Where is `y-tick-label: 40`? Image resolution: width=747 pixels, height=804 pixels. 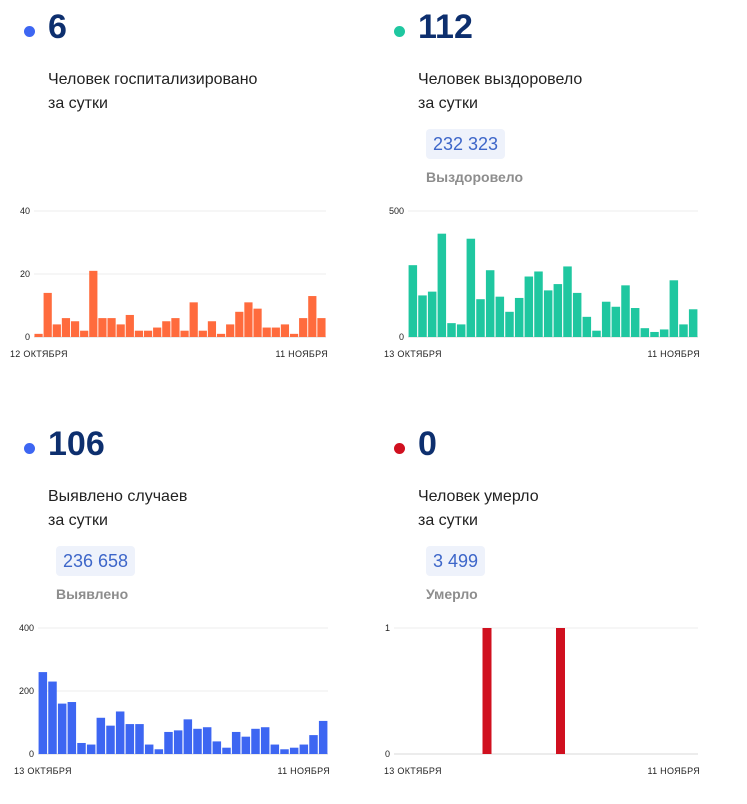 y-tick-label: 40 is located at coordinates (25, 211).